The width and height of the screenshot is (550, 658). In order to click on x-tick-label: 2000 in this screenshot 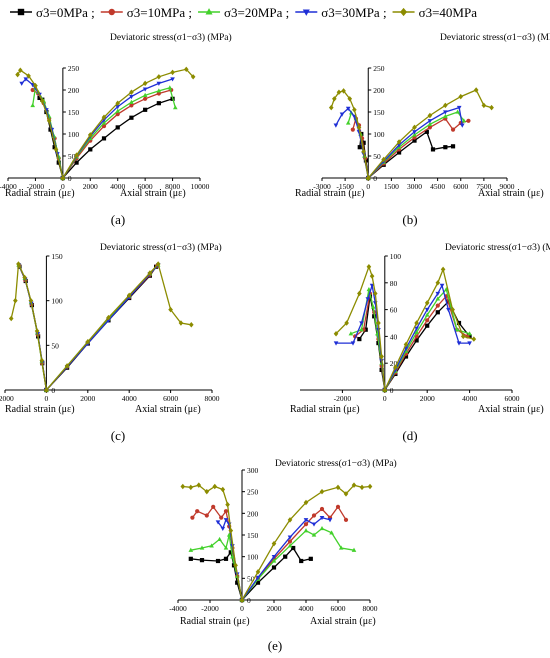, I will do `click(87, 398)`.